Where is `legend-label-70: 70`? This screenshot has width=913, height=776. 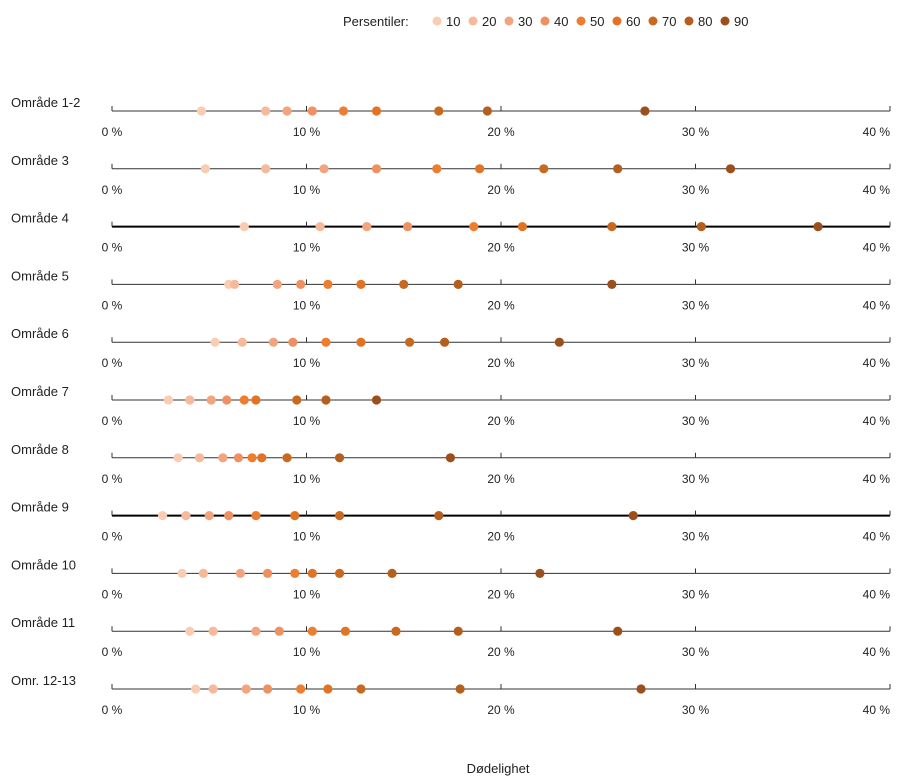
legend-label-70: 70 is located at coordinates (669, 21).